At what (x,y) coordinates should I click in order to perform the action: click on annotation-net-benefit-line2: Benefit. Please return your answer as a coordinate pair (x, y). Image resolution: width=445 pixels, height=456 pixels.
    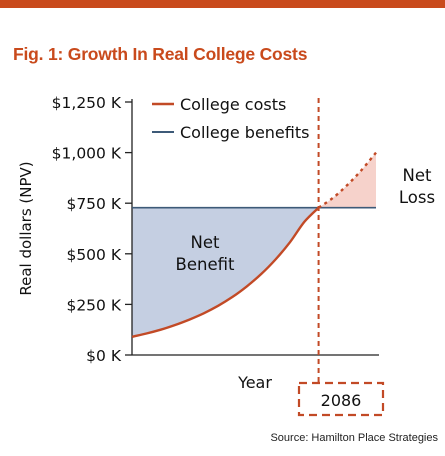
    Looking at the image, I should click on (205, 264).